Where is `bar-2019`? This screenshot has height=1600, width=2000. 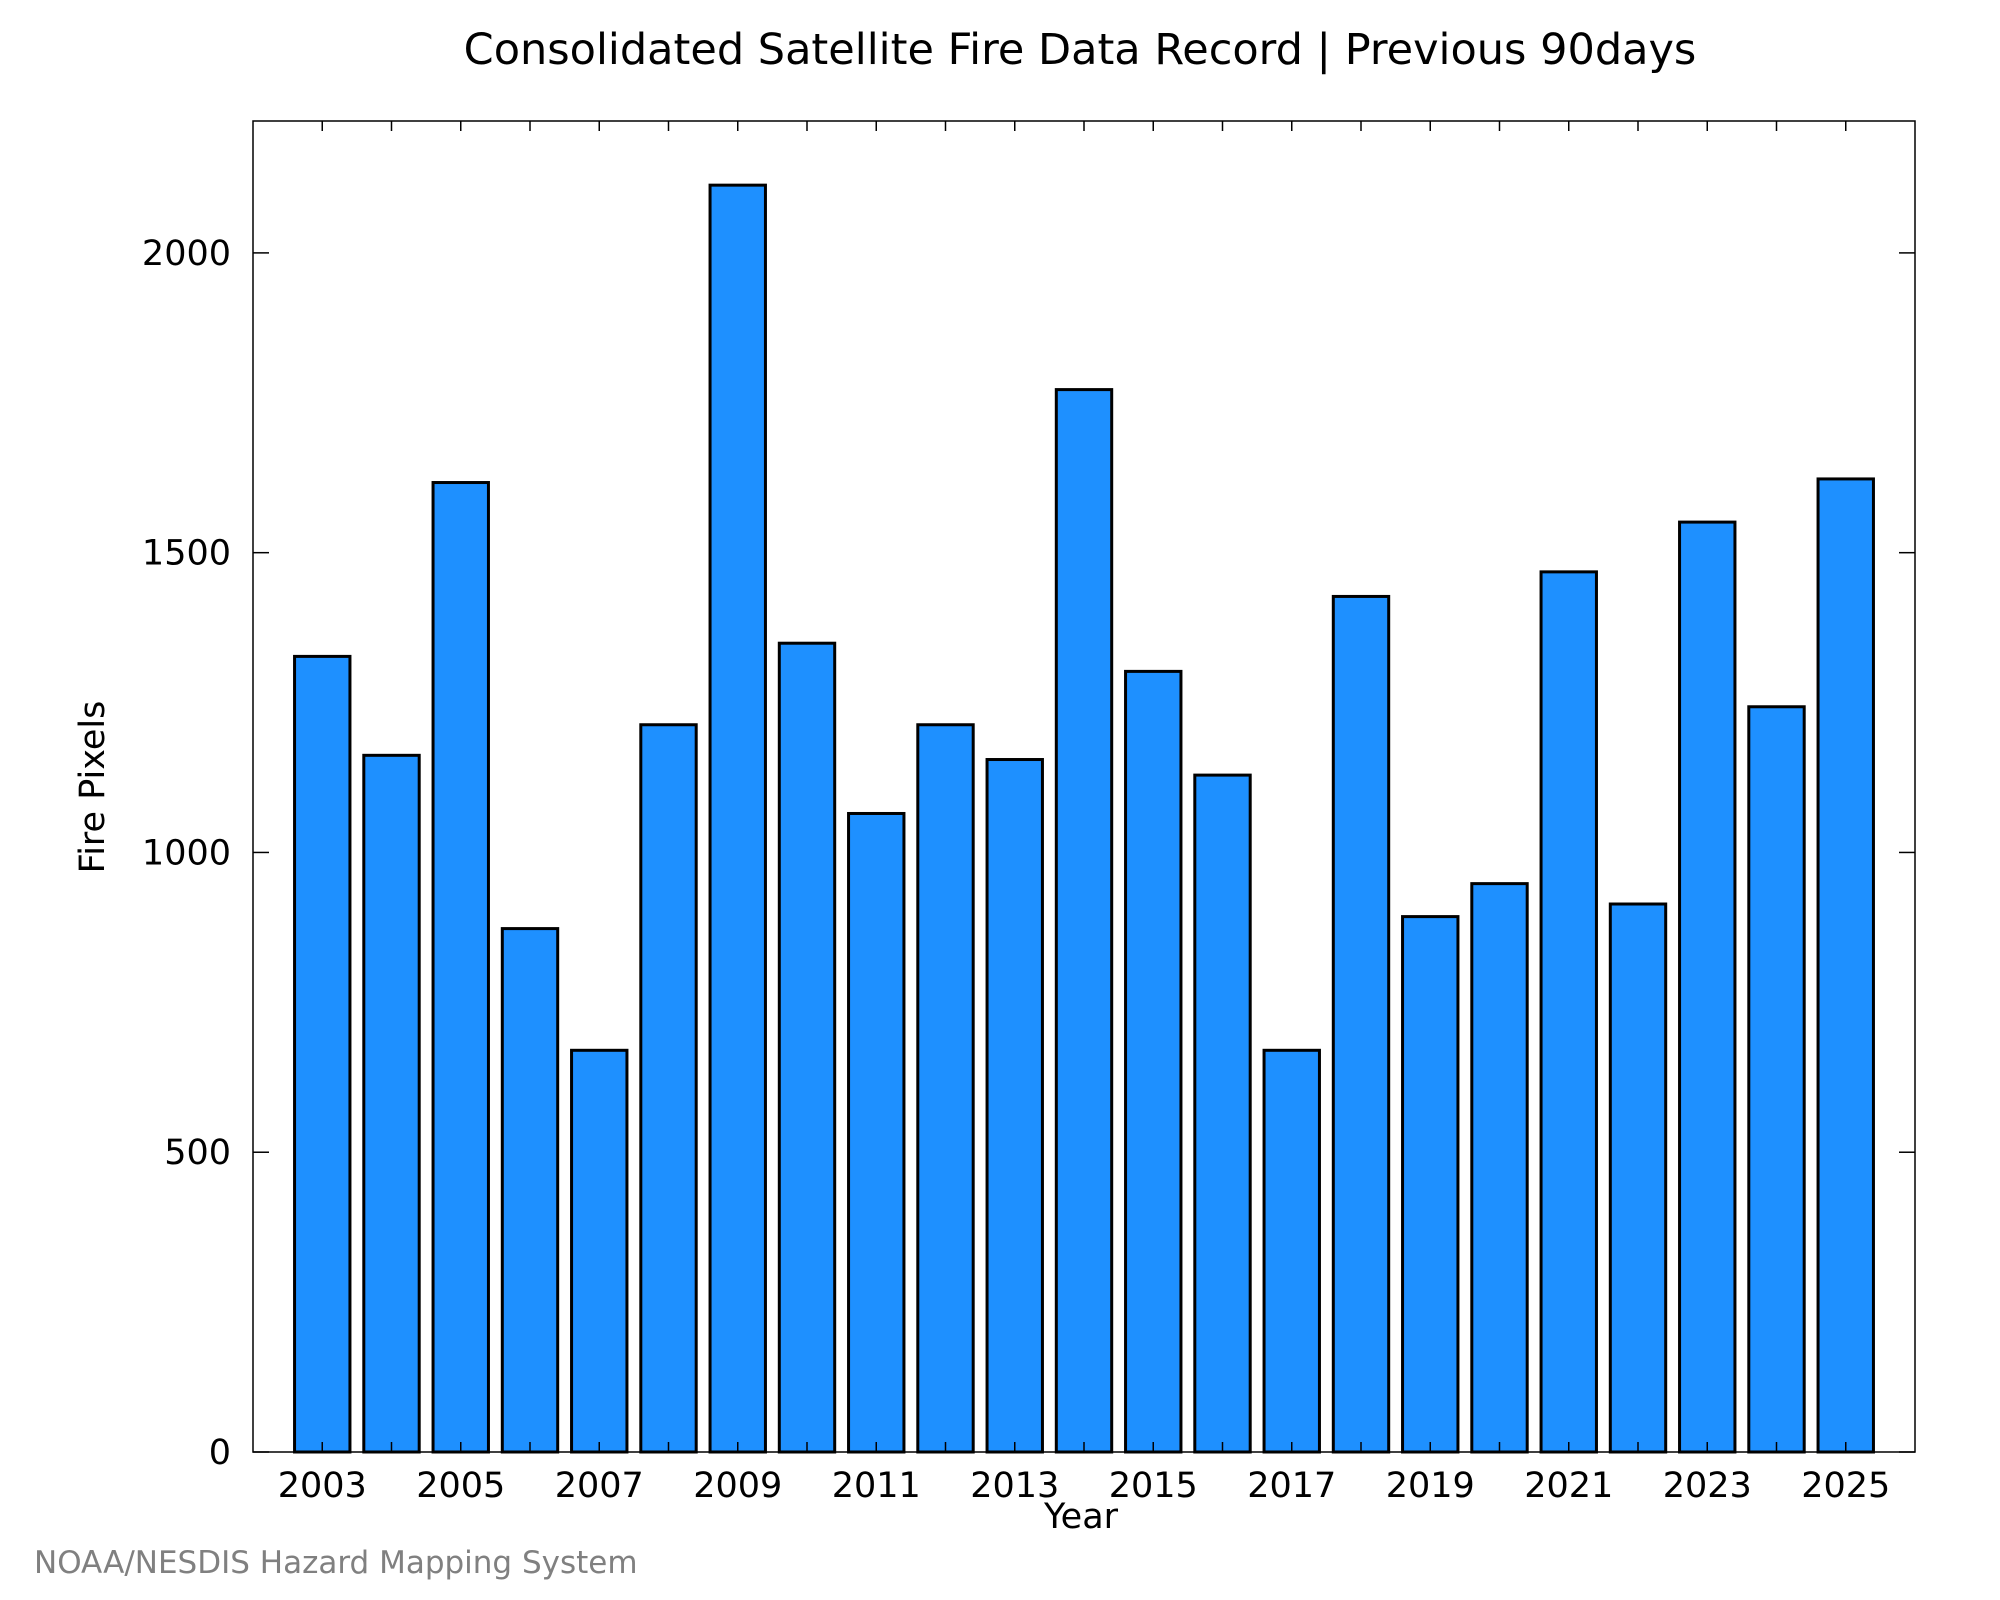
bar-2019 is located at coordinates (1430, 1184).